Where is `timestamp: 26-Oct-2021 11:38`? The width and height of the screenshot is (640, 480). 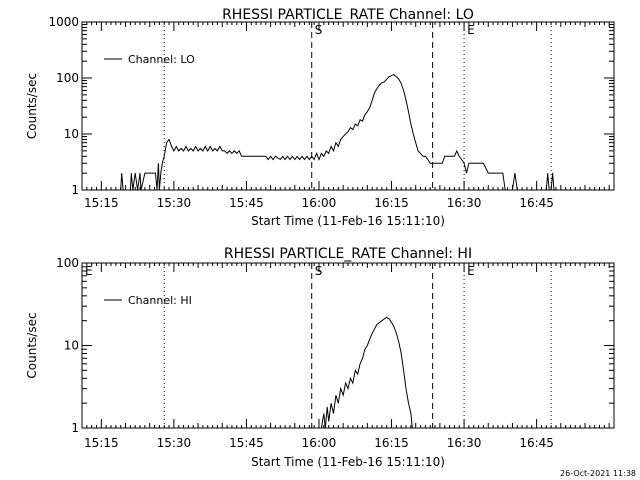 timestamp: 26-Oct-2021 11:38 is located at coordinates (598, 473).